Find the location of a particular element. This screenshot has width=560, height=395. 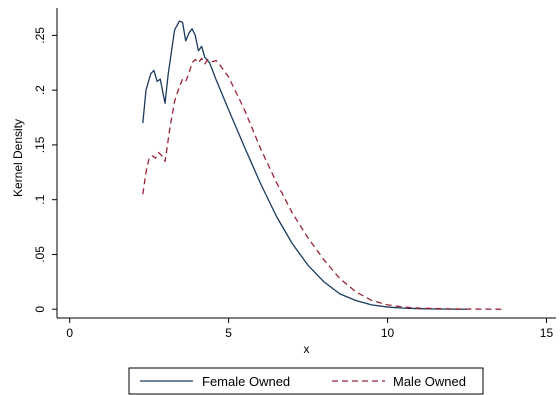

y-ticks: 0 .05 .1 .15 .2 .25 is located at coordinates (45, 170).